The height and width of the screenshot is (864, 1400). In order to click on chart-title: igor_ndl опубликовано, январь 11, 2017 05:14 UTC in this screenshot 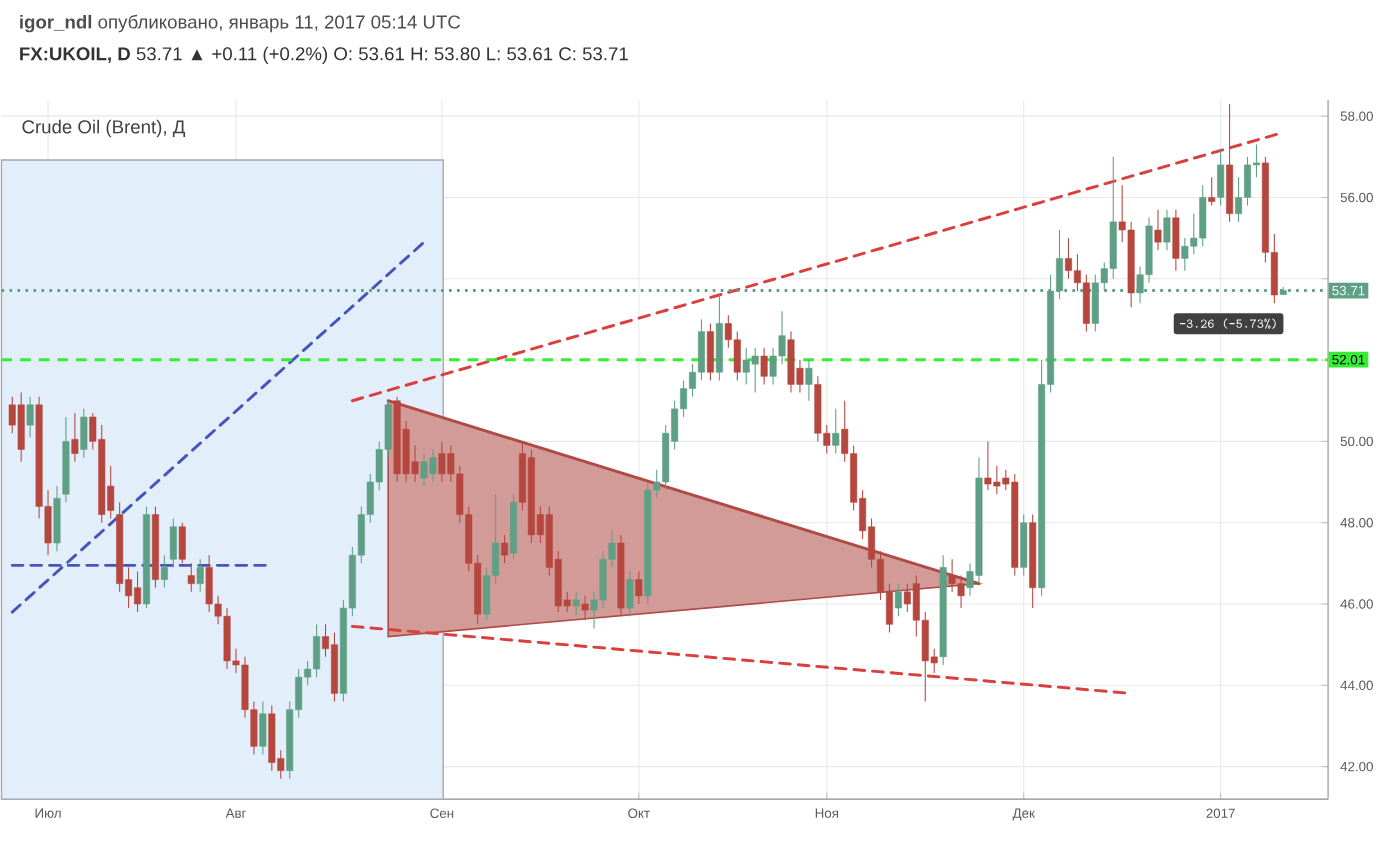, I will do `click(240, 24)`.